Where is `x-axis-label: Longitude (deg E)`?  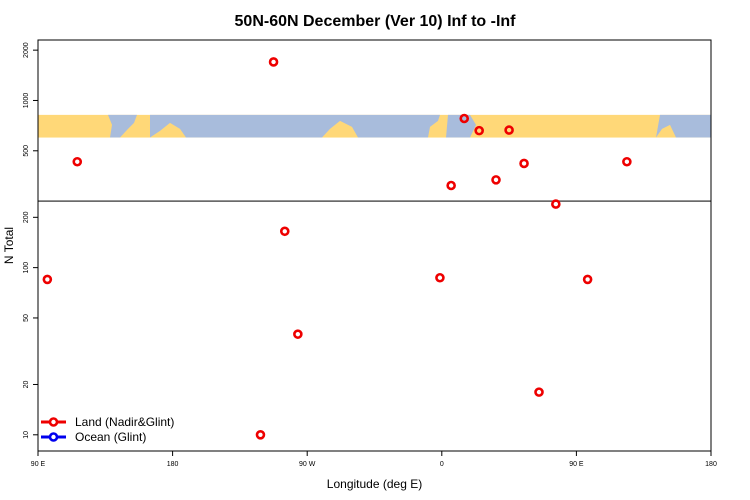
x-axis-label: Longitude (deg E) is located at coordinates (374, 484).